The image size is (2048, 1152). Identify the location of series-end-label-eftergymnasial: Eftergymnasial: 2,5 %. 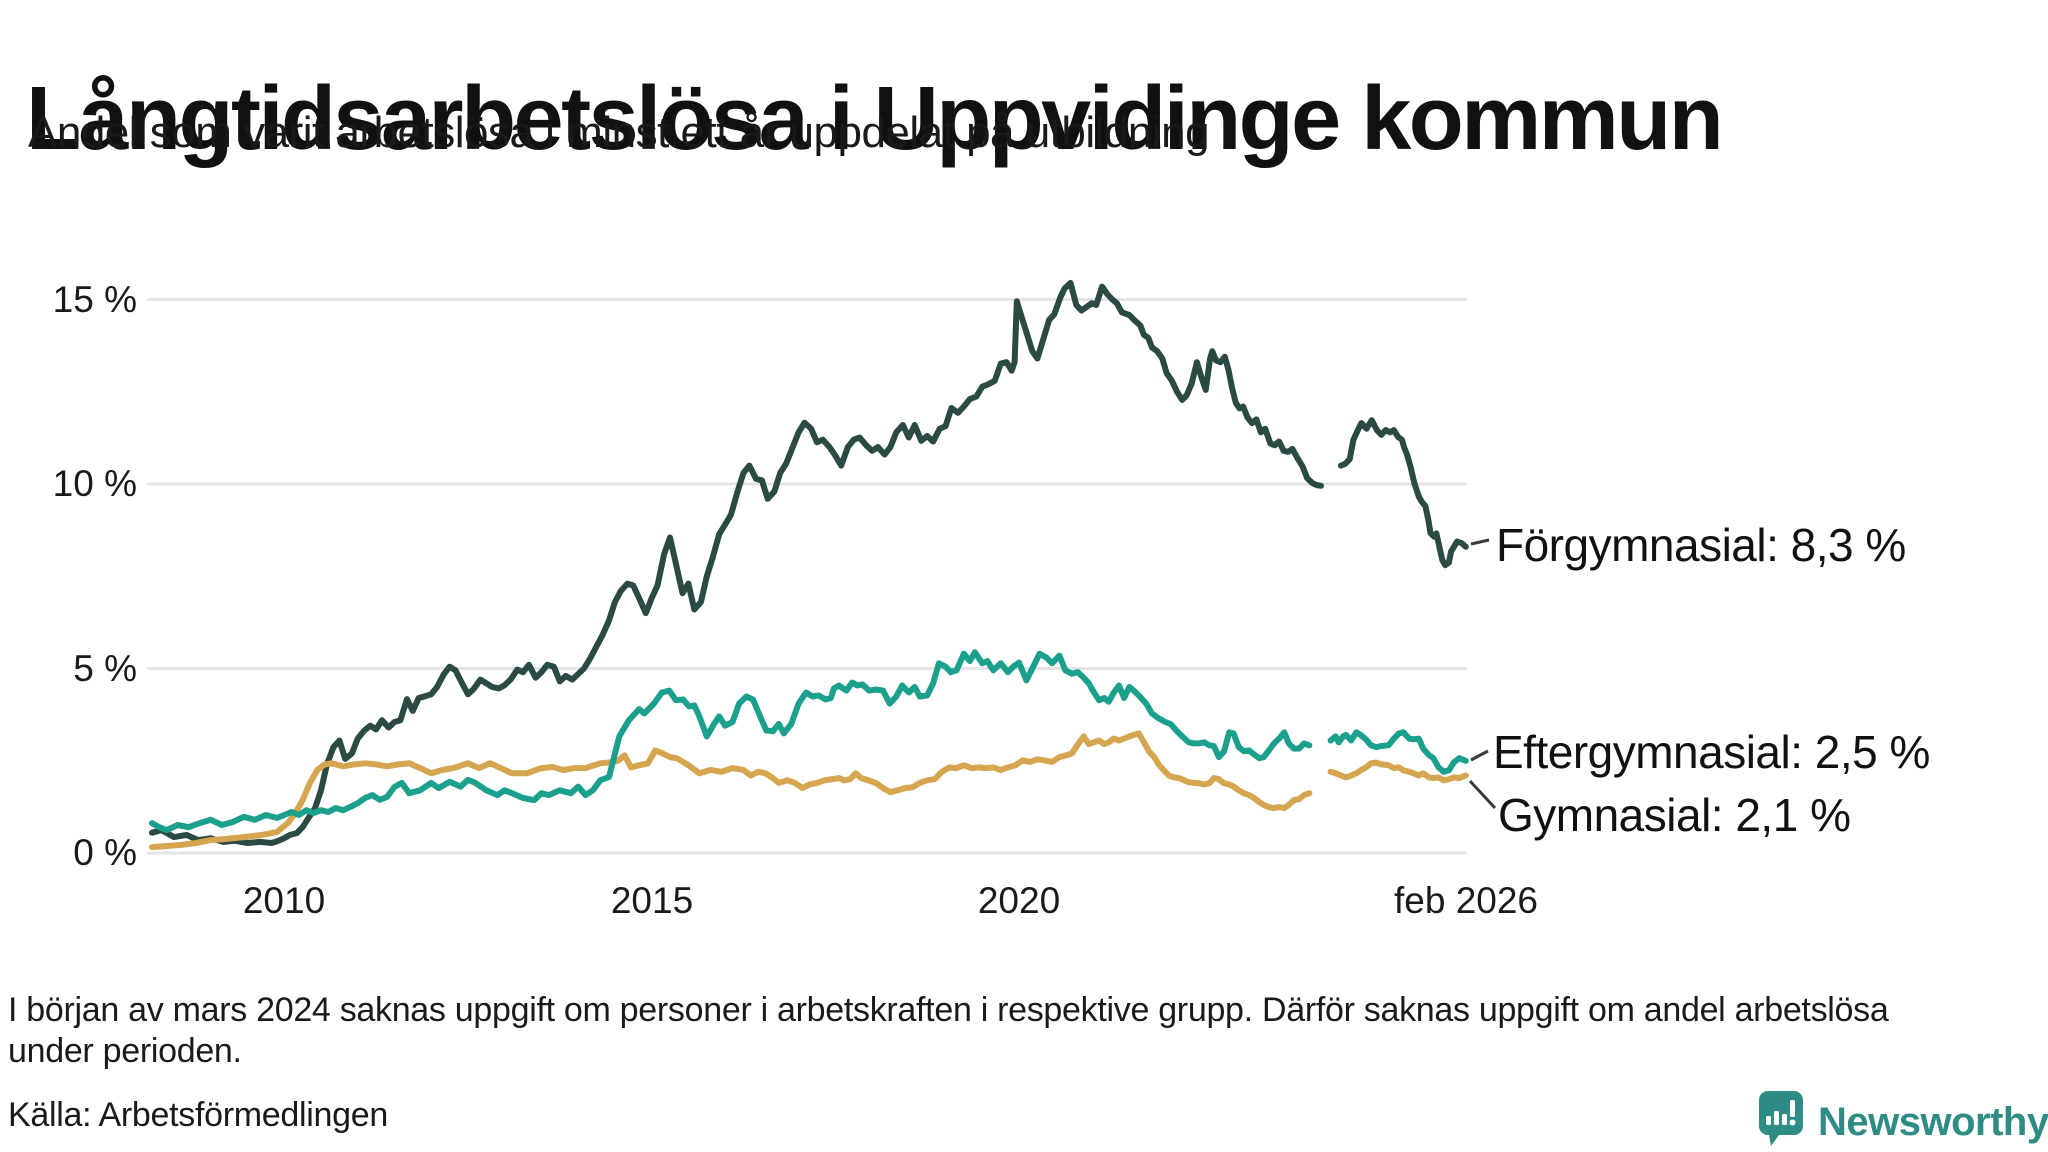
(1711, 752).